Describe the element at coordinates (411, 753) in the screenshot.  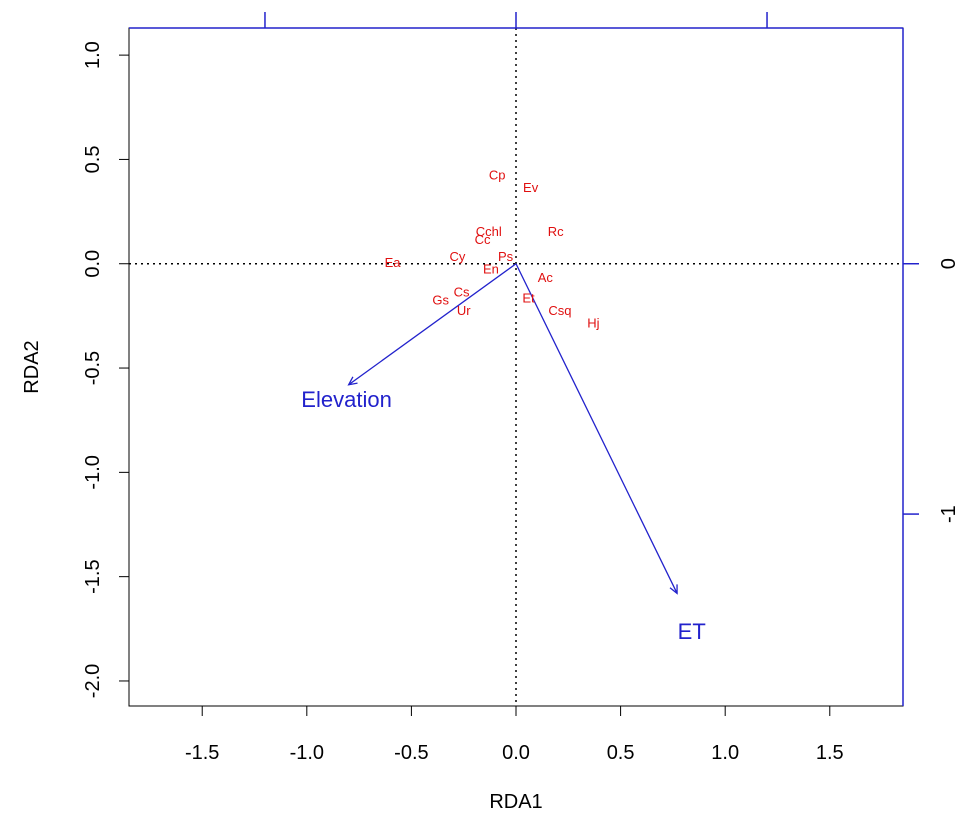
I see `x-tick-label: -0.5` at that location.